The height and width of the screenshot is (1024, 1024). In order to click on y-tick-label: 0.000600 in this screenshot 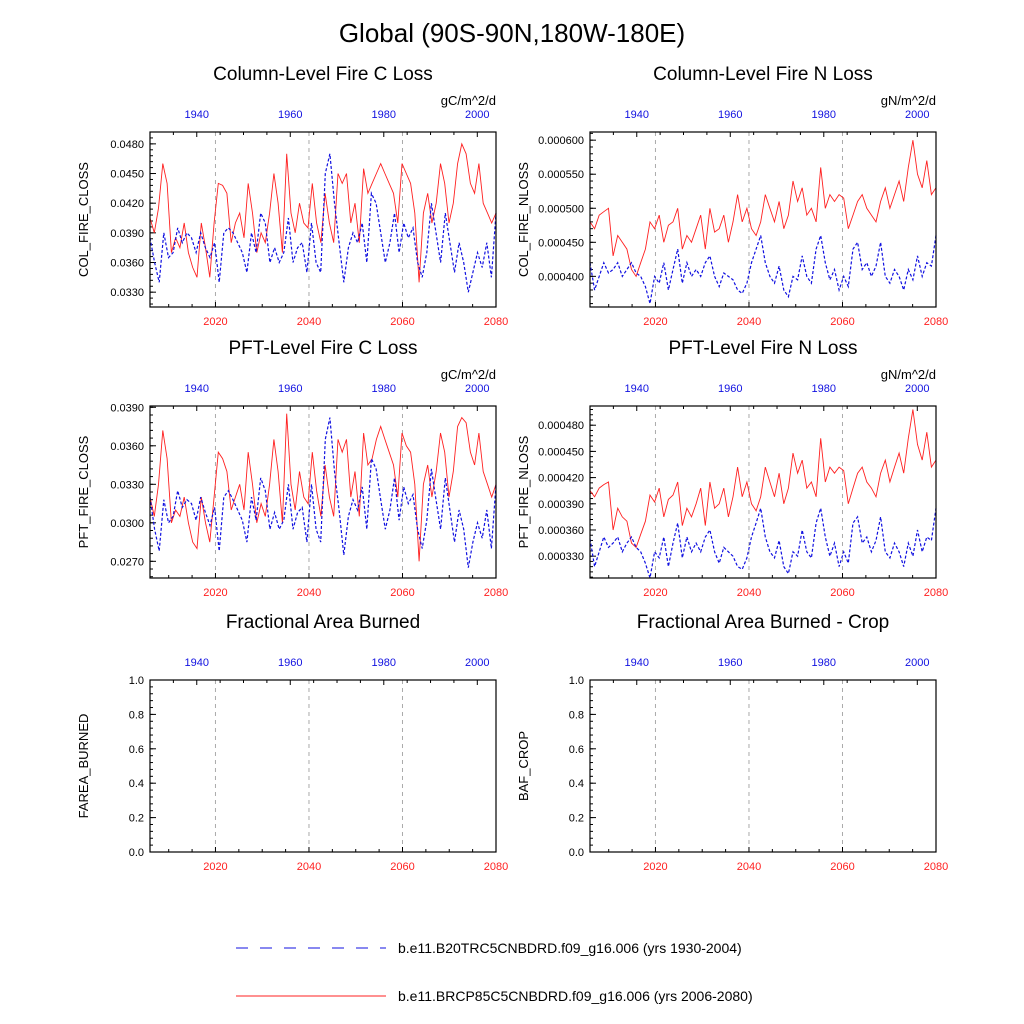, I will do `click(561, 141)`.